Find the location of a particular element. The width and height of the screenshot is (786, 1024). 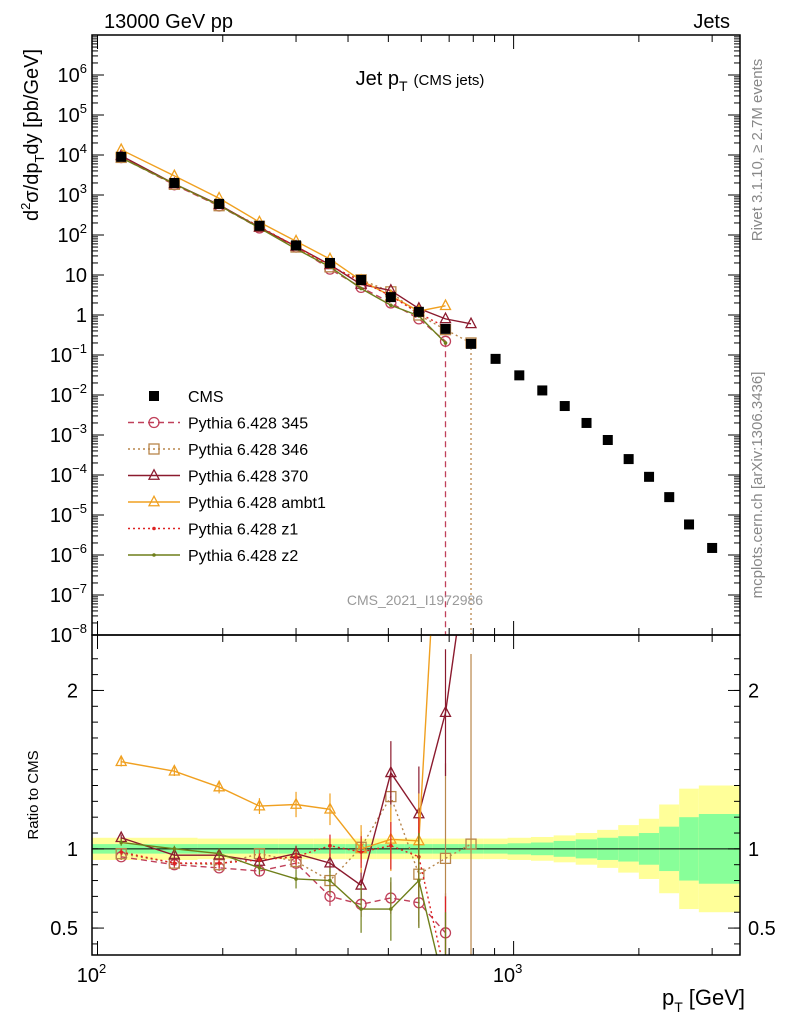

y-tick-label: 10⁻³ is located at coordinates (68, 434).